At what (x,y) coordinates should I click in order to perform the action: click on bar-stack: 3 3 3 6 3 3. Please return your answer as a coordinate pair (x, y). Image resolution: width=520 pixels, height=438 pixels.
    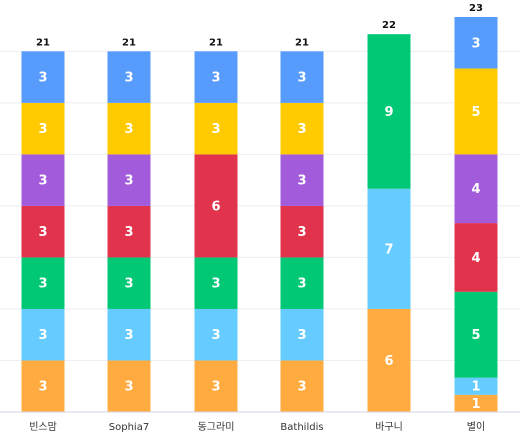
    Looking at the image, I should click on (216, 231).